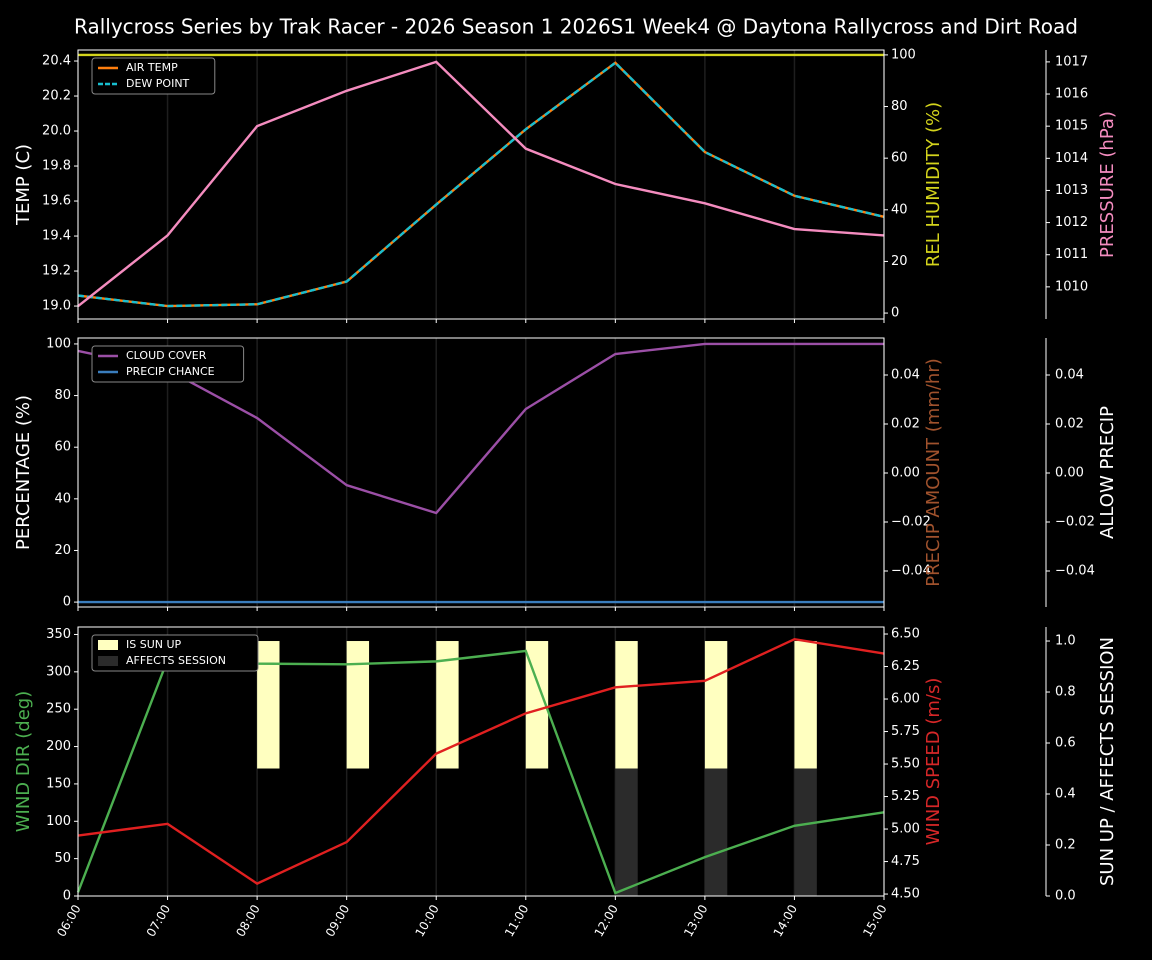 The image size is (1152, 960). I want to click on y-tick-label: 19.8, so click(56, 166).